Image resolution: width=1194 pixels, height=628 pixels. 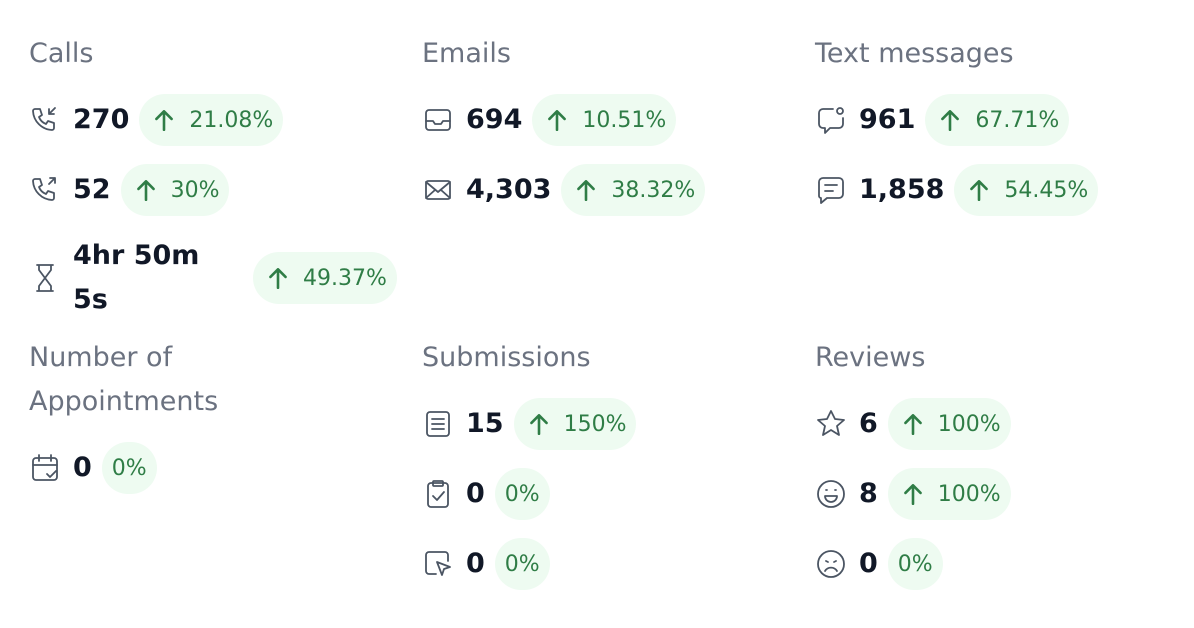 What do you see at coordinates (902, 189) in the screenshot?
I see `stat-value: 1,858` at bounding box center [902, 189].